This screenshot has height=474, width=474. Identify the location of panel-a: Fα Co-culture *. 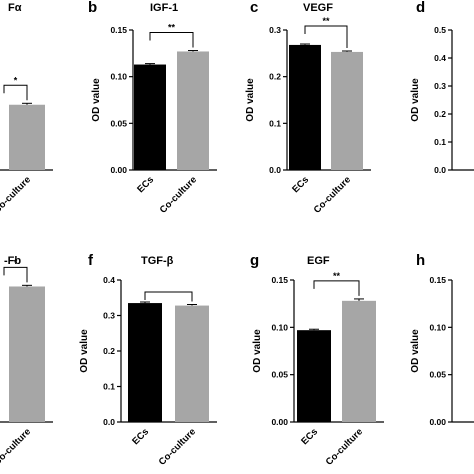
(26, 109).